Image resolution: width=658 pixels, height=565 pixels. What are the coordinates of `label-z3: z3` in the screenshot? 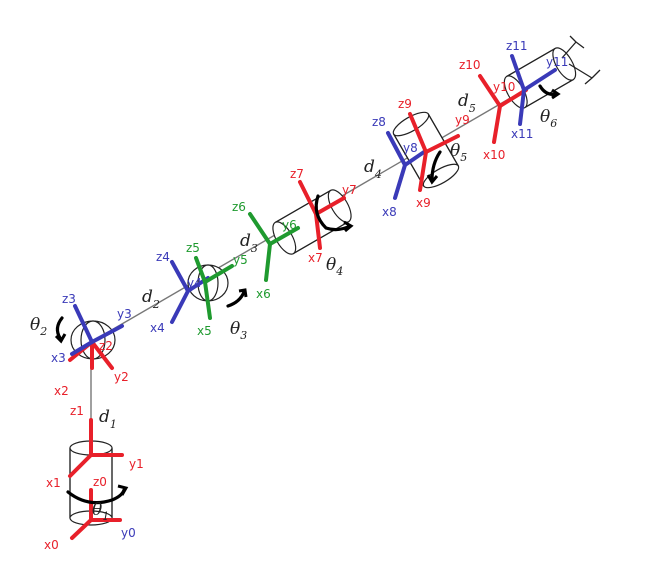 It's located at (69, 299).